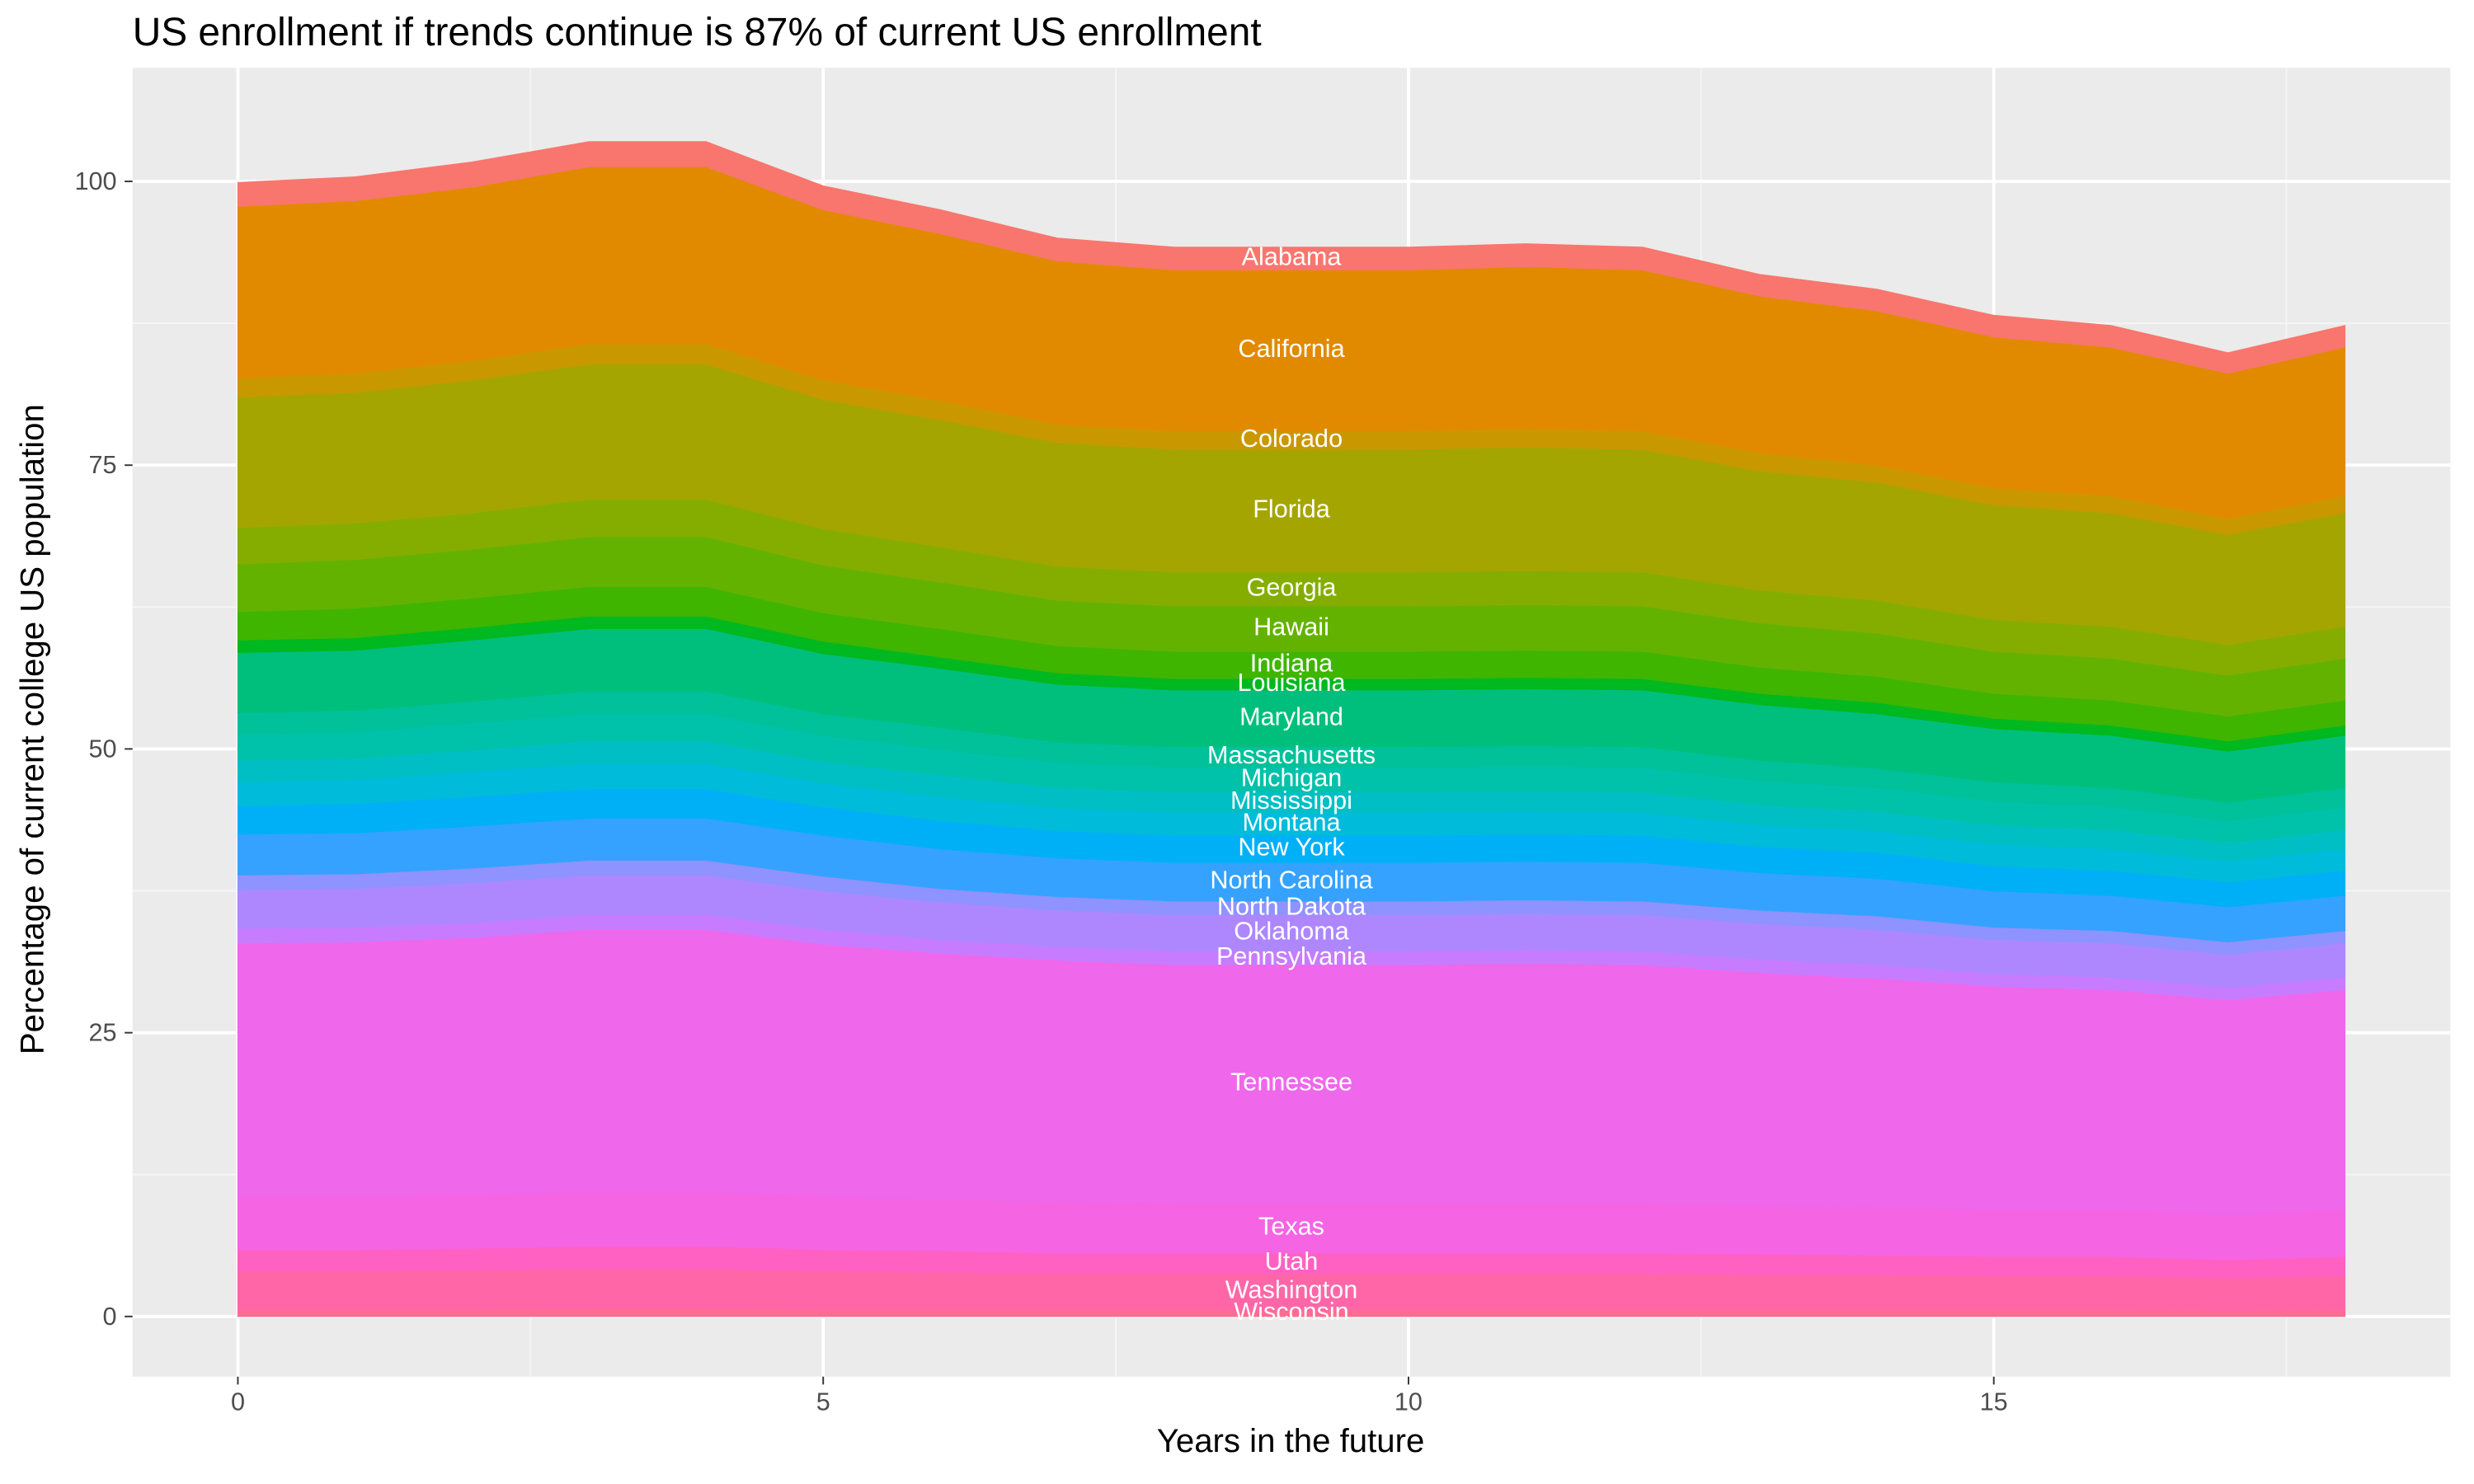  Describe the element at coordinates (103, 749) in the screenshot. I see `y-tick-label: 50` at that location.